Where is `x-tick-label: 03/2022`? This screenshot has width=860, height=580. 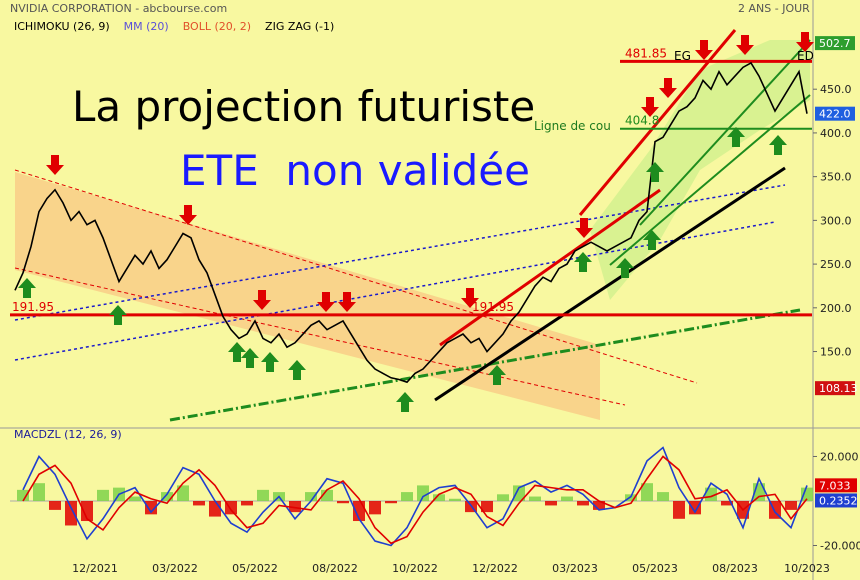 x-tick-label: 03/2022 is located at coordinates (175, 568).